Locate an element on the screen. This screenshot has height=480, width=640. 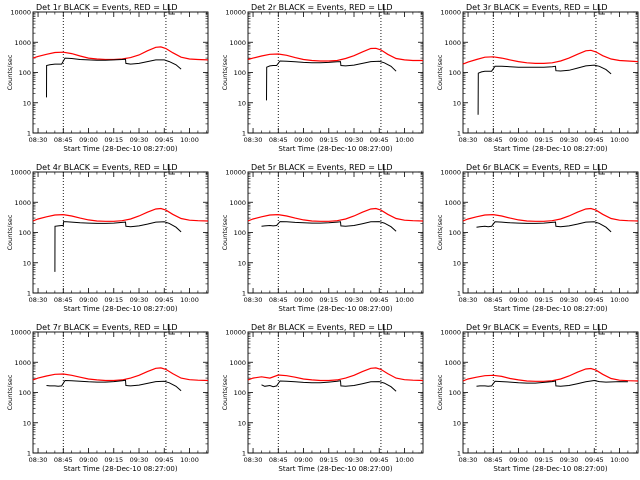
panel-title: Det 7r BLACK = Events, RED = LLD is located at coordinates (107, 327).